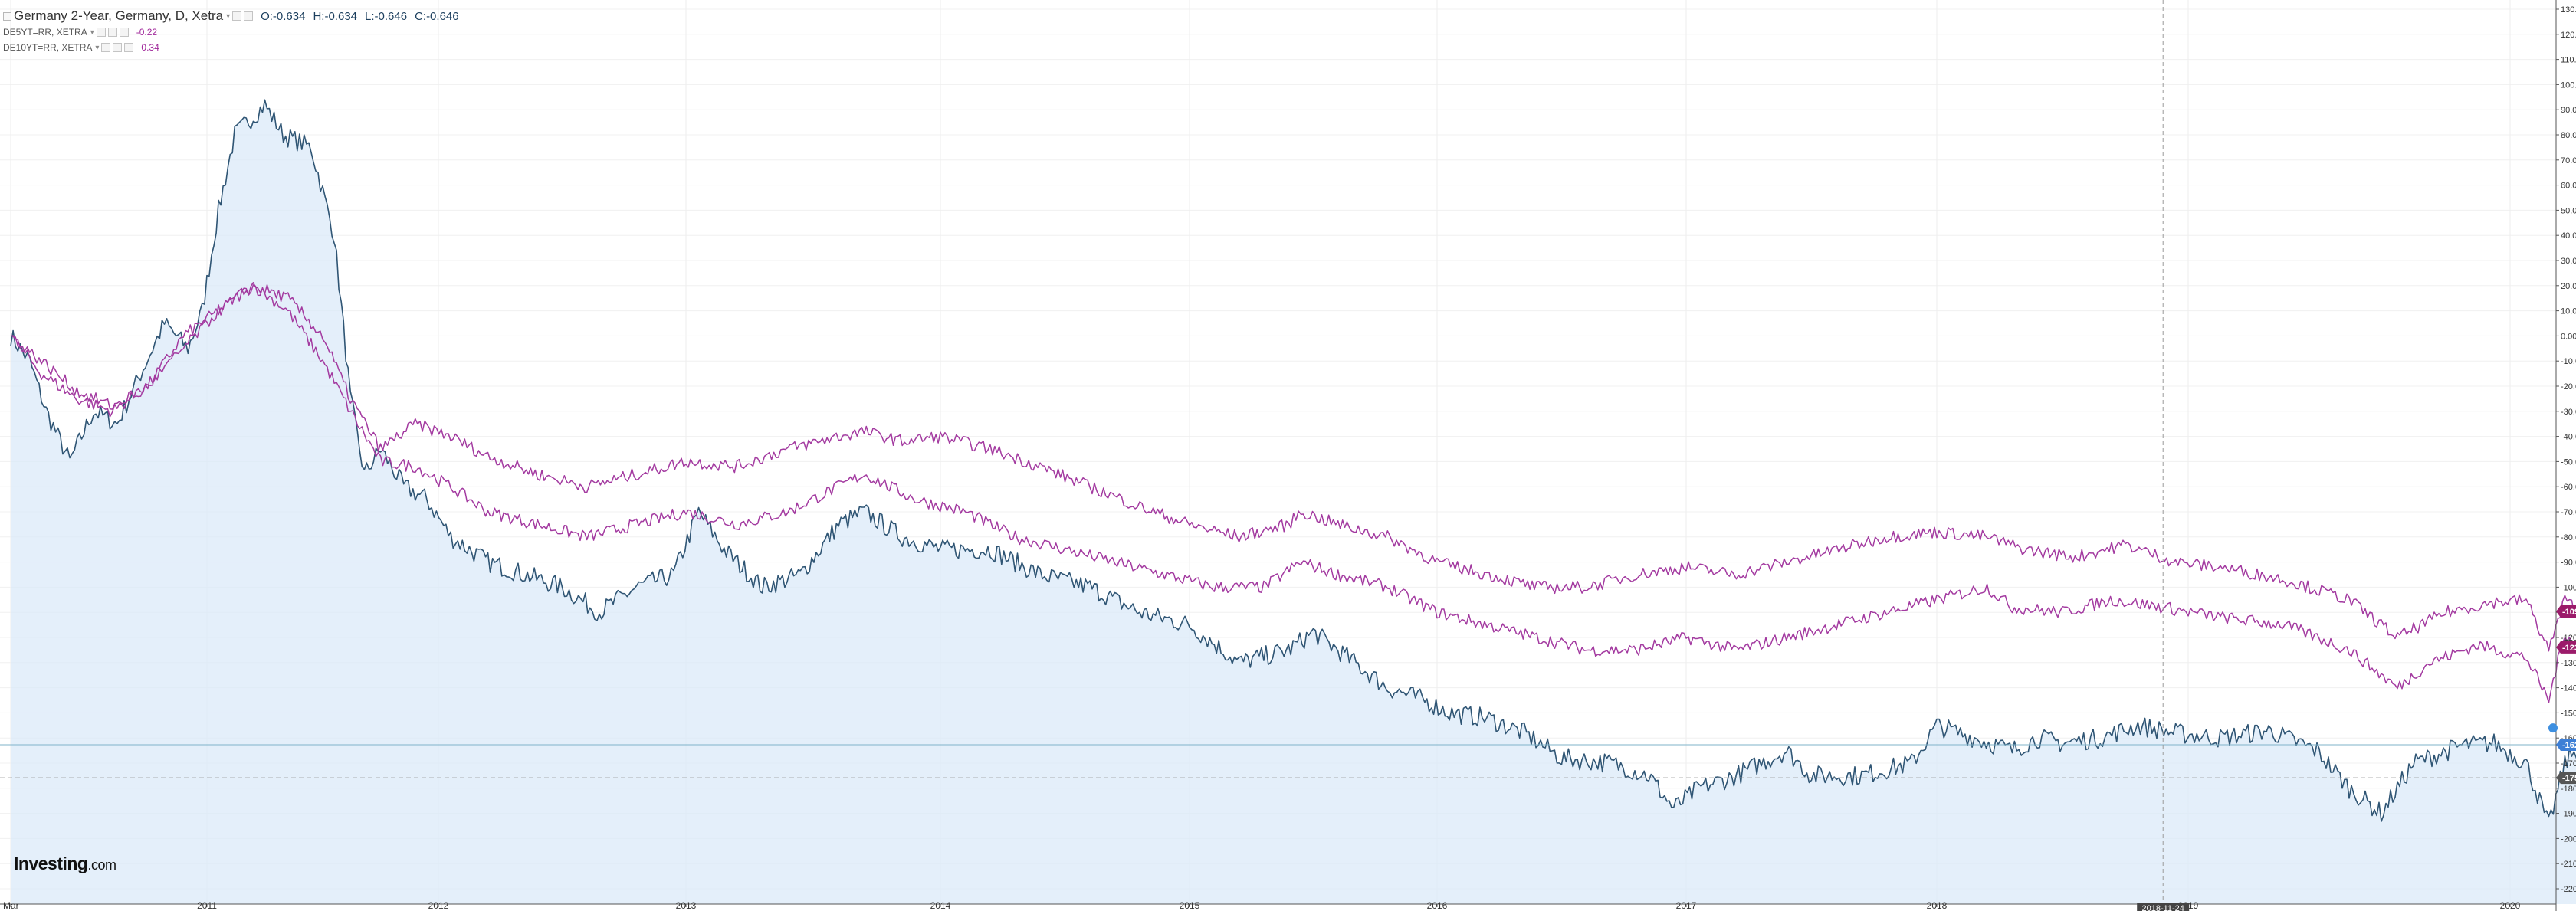  I want to click on x-tick-label: 2014, so click(940, 906).